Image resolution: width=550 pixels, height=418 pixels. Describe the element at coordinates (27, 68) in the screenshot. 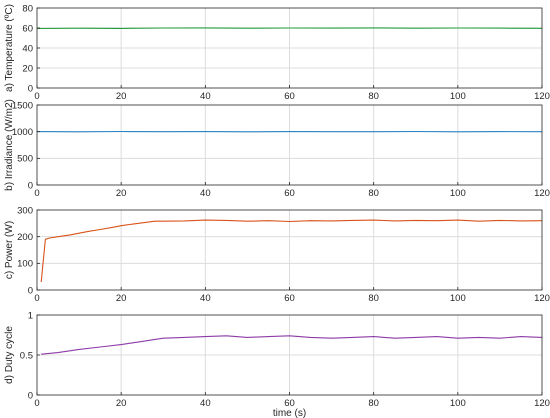

I see `y-tick-label: 20` at that location.